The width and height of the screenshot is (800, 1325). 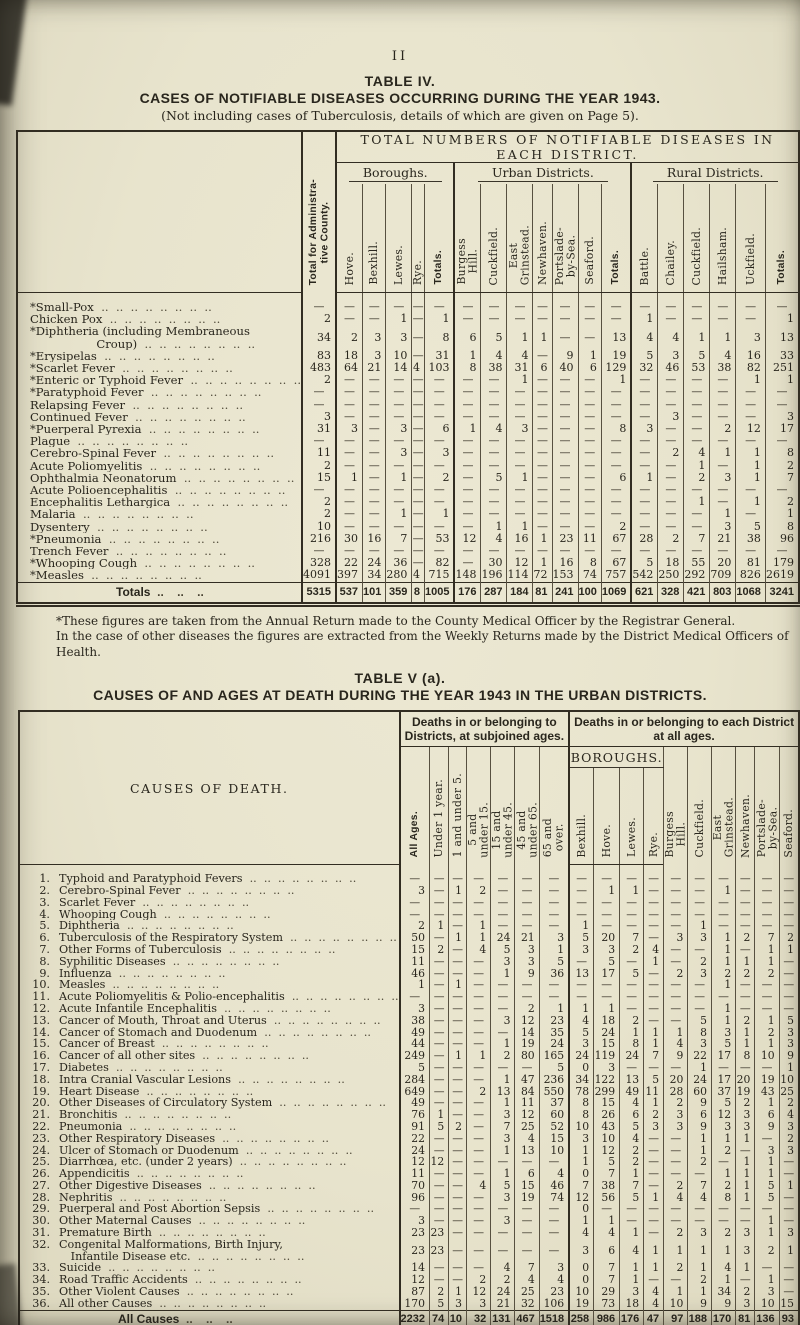 What do you see at coordinates (439, 818) in the screenshot?
I see `age-column-header: Under 1 year.` at bounding box center [439, 818].